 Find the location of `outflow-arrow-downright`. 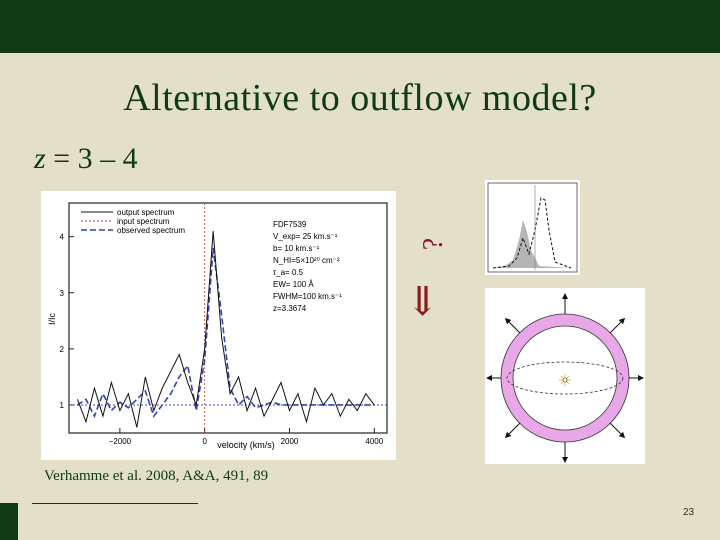

outflow-arrow-downright is located at coordinates (617, 430).